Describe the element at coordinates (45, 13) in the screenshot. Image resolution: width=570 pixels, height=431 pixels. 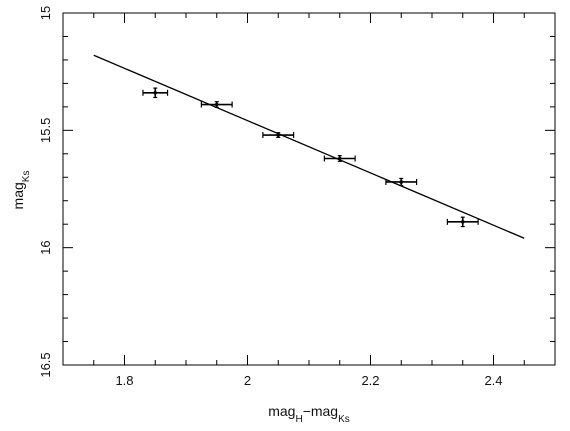
I see `y-tick-label: 15` at that location.